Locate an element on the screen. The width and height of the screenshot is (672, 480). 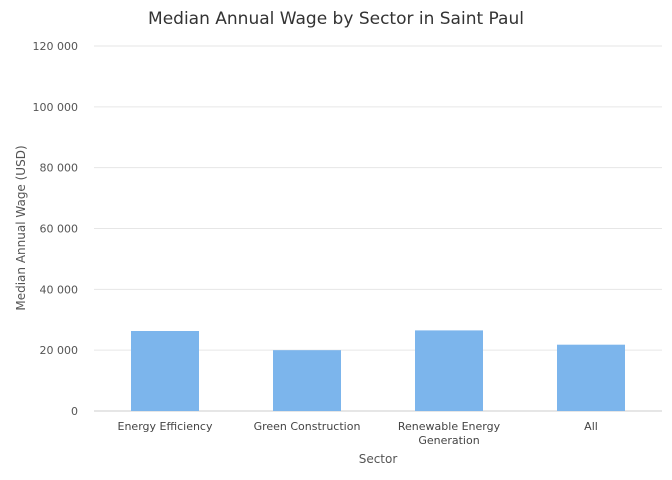
x-axis-title: Sector is located at coordinates (378, 459).